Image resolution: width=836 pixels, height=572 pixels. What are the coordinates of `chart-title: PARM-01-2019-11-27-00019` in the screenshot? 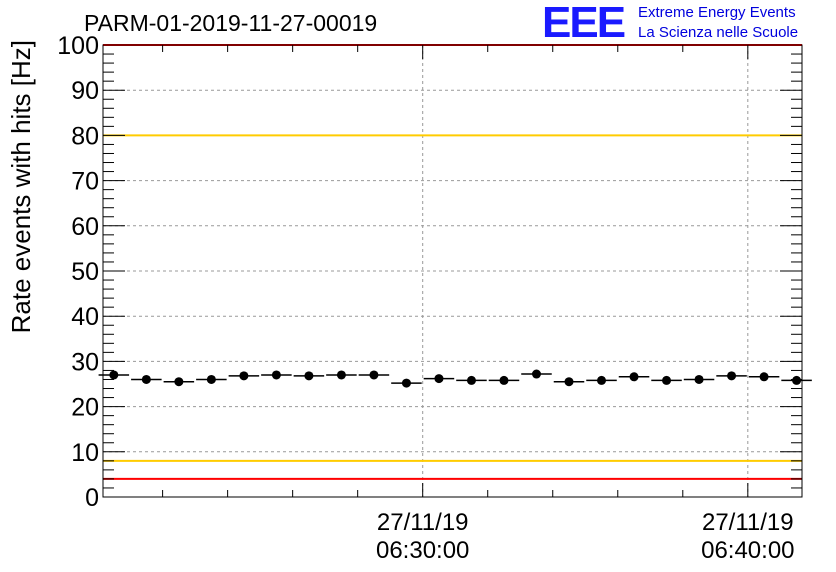 It's located at (231, 23).